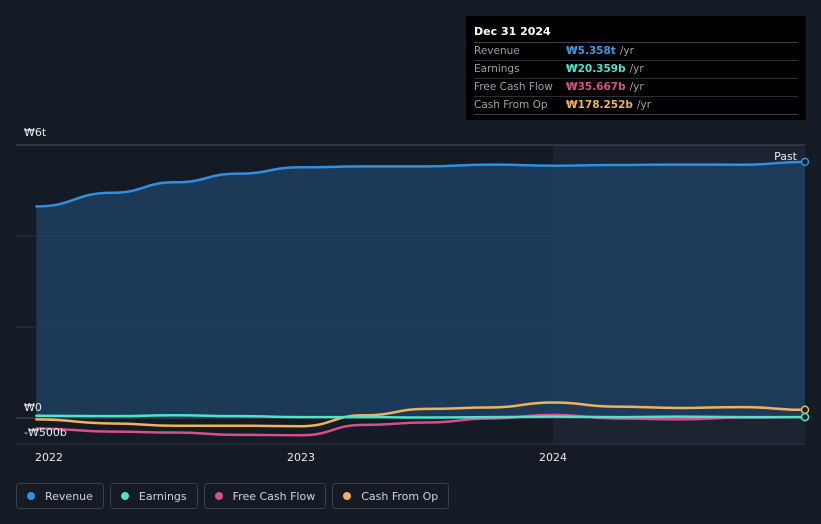 The height and width of the screenshot is (524, 821). I want to click on past-label: Past, so click(786, 156).